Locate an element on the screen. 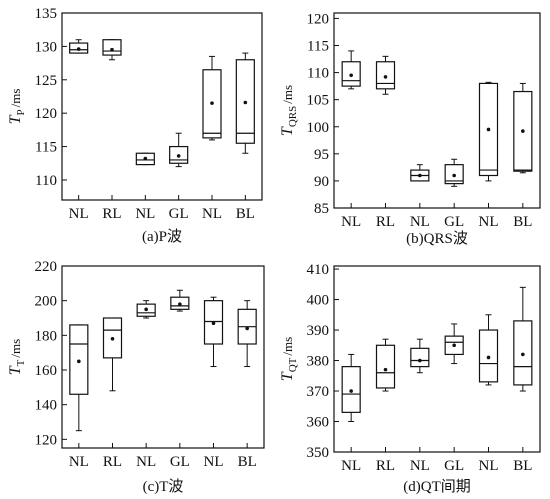  y-axis-label: TT/ms is located at coordinates (17, 357).